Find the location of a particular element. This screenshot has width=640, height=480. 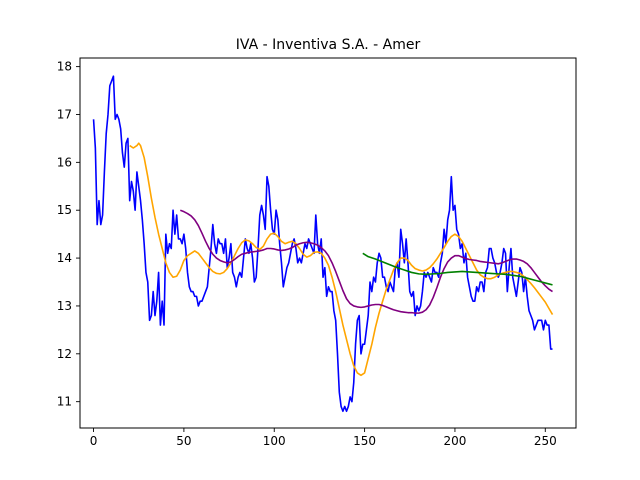

x-tick-label: 200 is located at coordinates (454, 441).